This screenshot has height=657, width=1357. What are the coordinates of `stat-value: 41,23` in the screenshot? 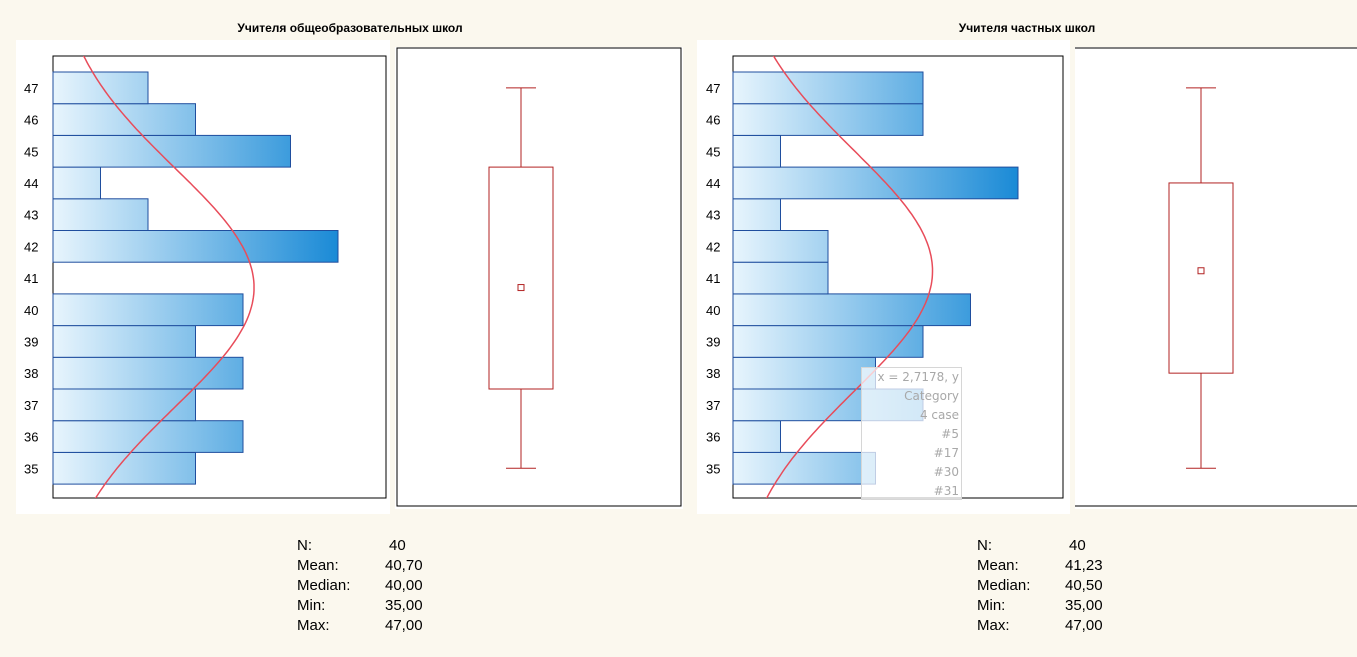 It's located at (1084, 565).